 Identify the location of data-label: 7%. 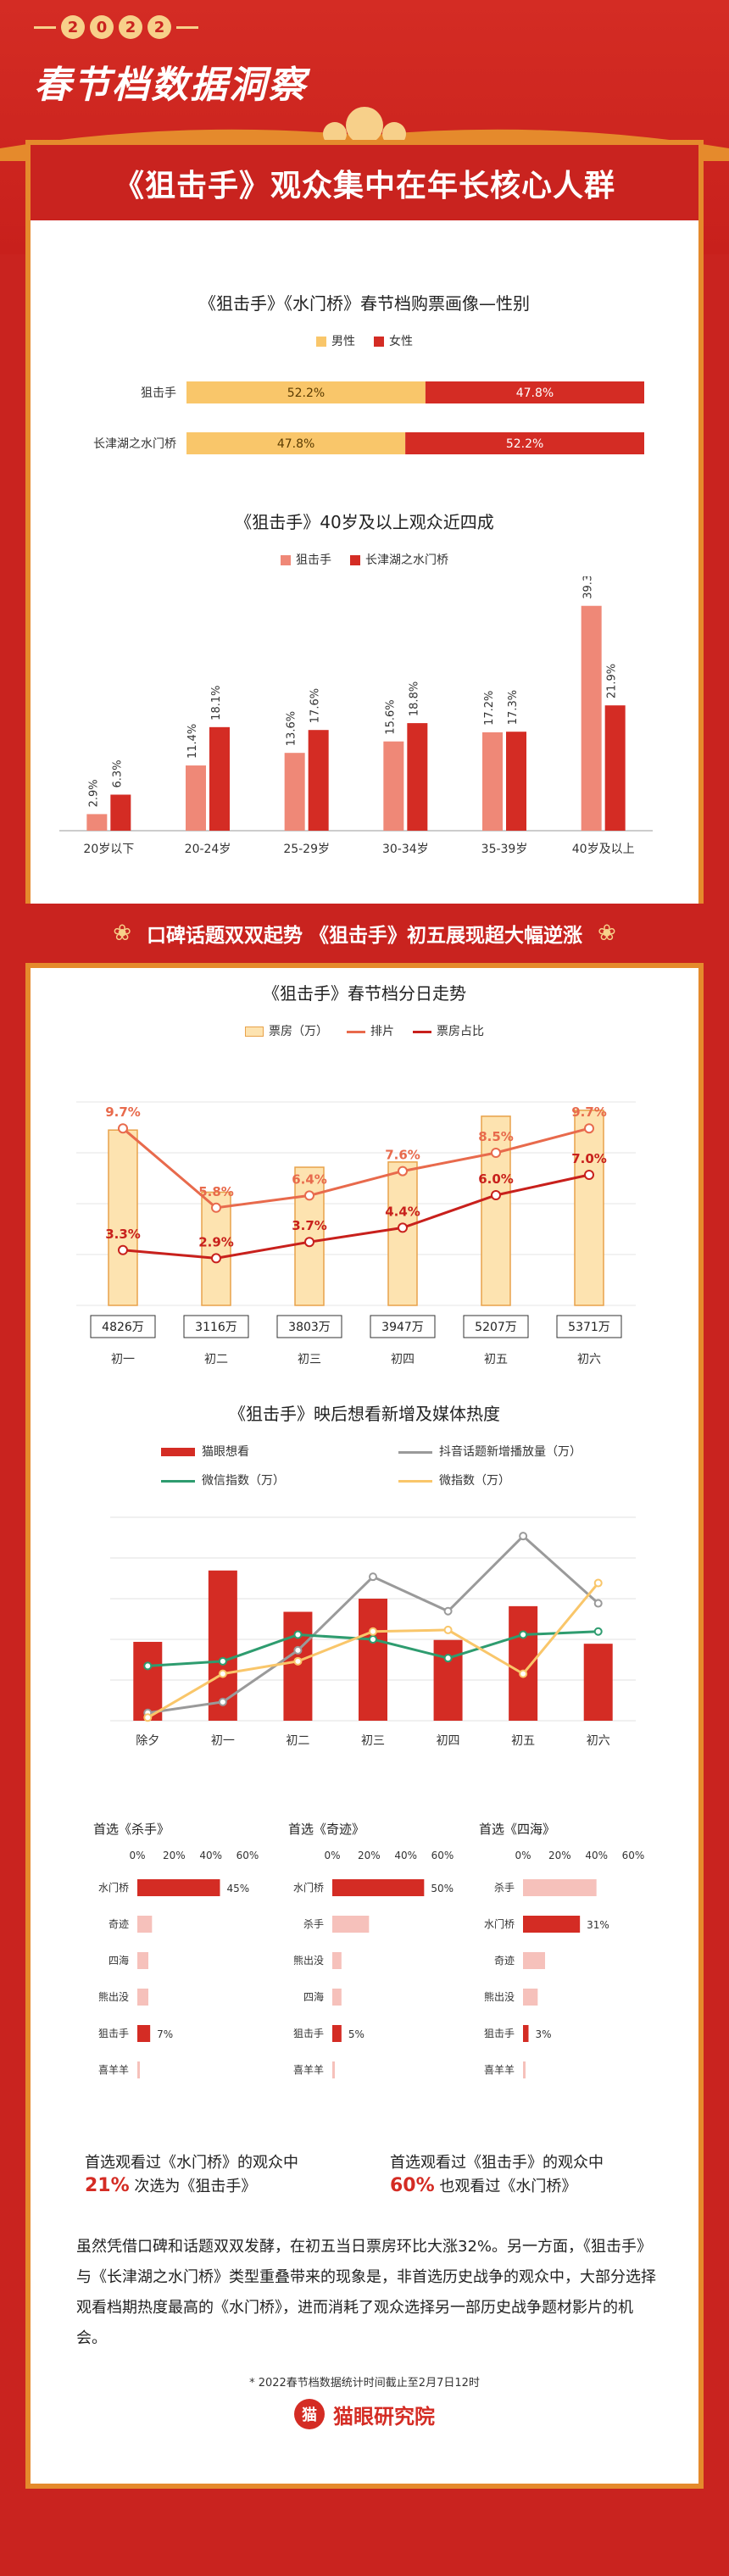
(165, 2034).